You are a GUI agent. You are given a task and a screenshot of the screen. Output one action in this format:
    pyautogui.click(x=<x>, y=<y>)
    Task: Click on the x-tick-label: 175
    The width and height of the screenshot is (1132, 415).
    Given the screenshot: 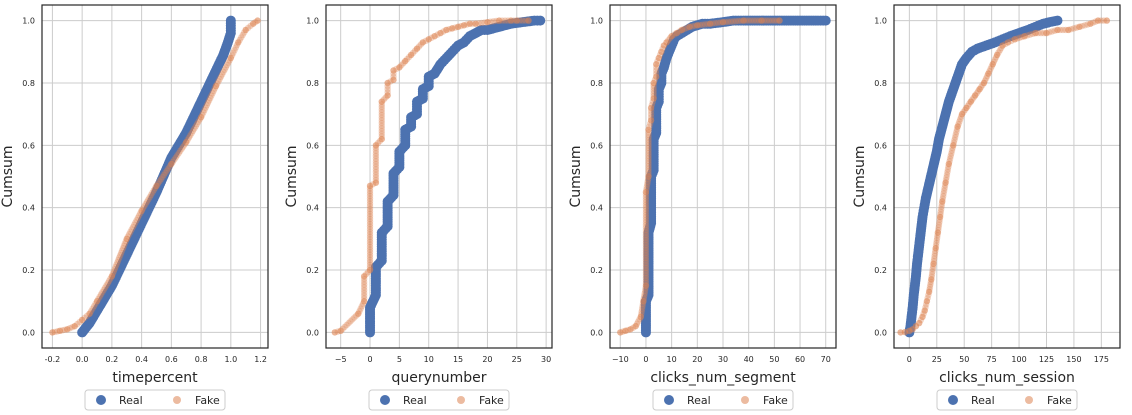 What is the action you would take?
    pyautogui.click(x=1101, y=359)
    